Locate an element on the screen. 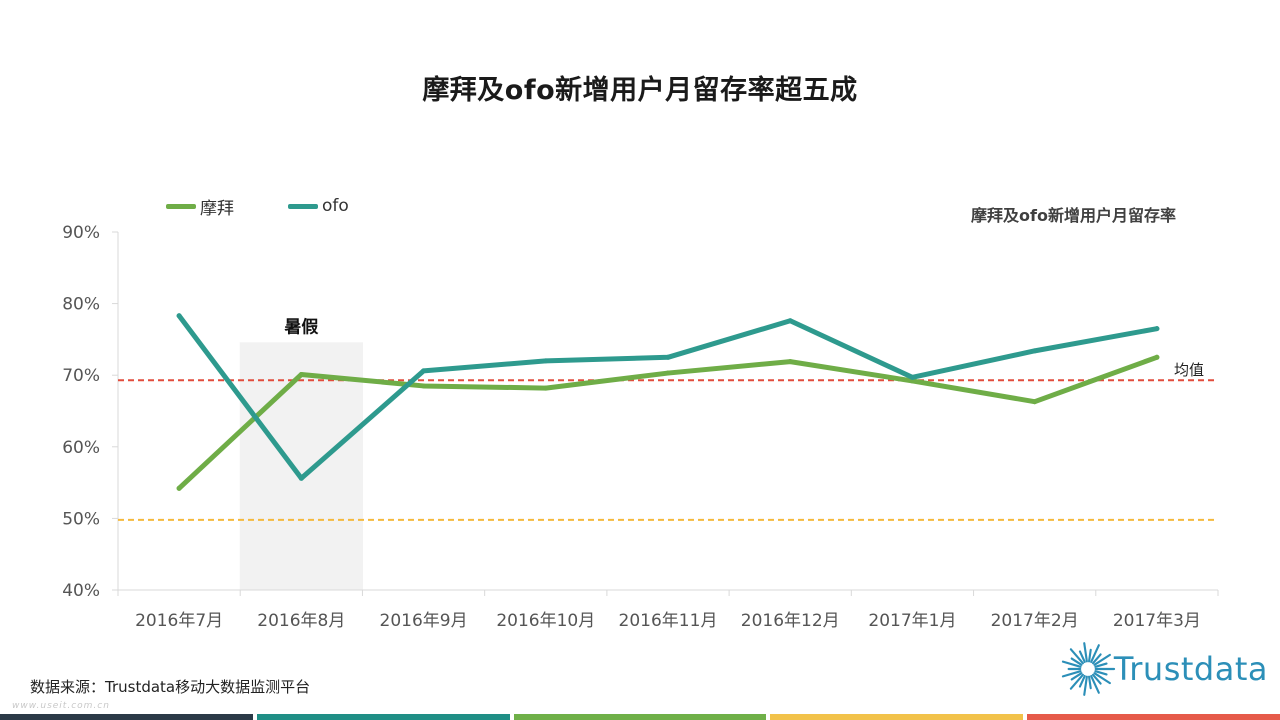 This screenshot has width=1280, height=720. legend-label-ofo: ofo is located at coordinates (335, 206).